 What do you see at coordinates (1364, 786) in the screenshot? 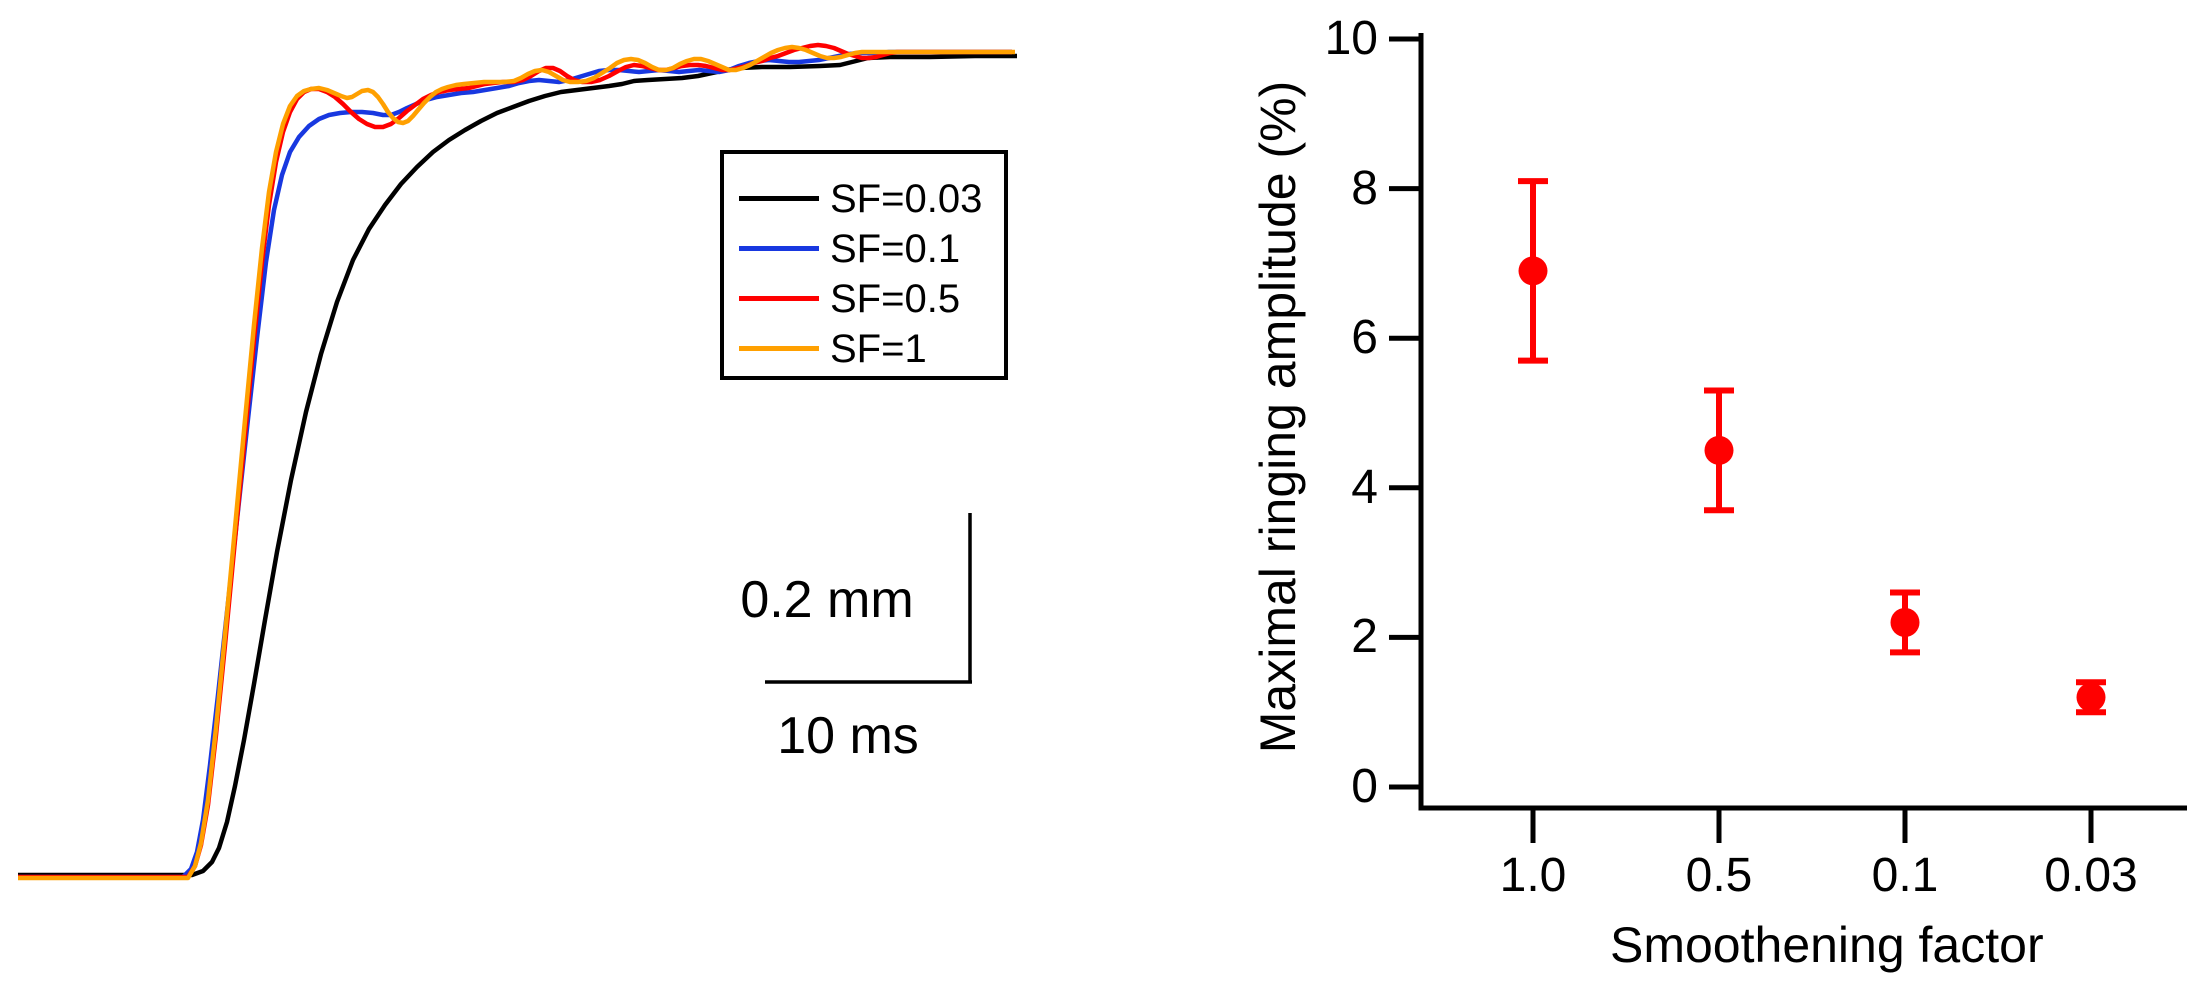
I see `y-tick-label: 0` at bounding box center [1364, 786].